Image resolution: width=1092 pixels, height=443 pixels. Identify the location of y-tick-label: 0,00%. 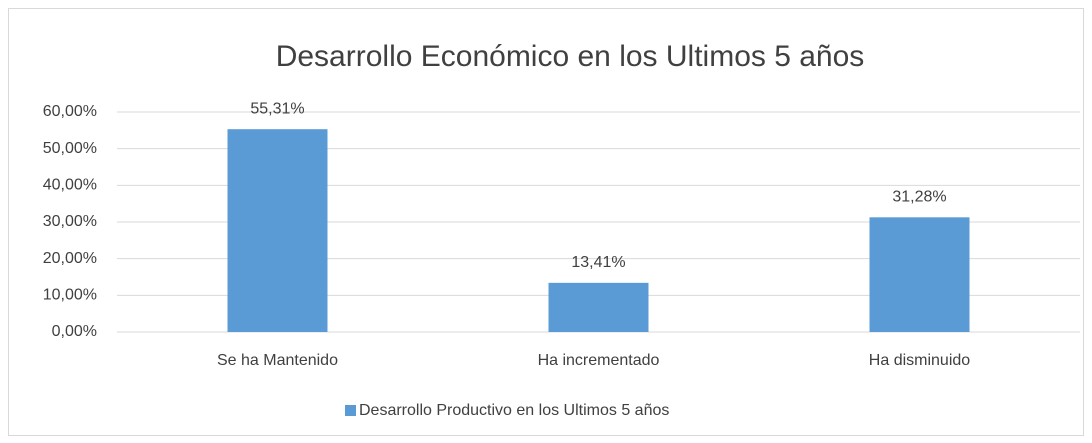
(74, 331).